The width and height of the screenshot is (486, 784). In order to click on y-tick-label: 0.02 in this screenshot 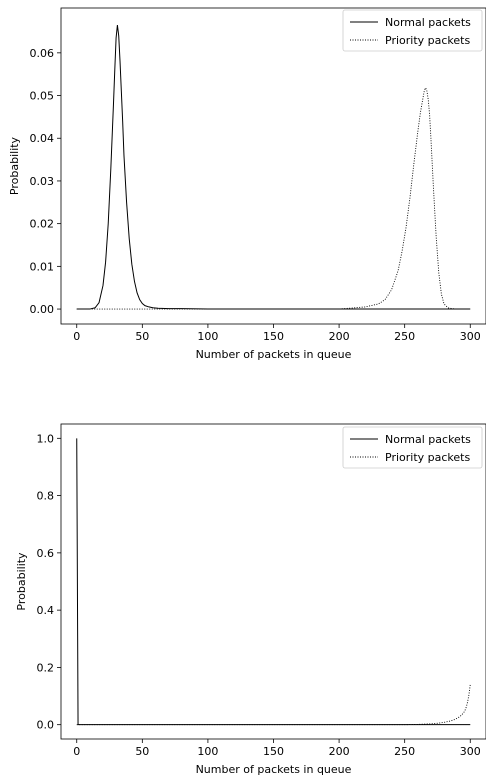, I will do `click(42, 224)`.